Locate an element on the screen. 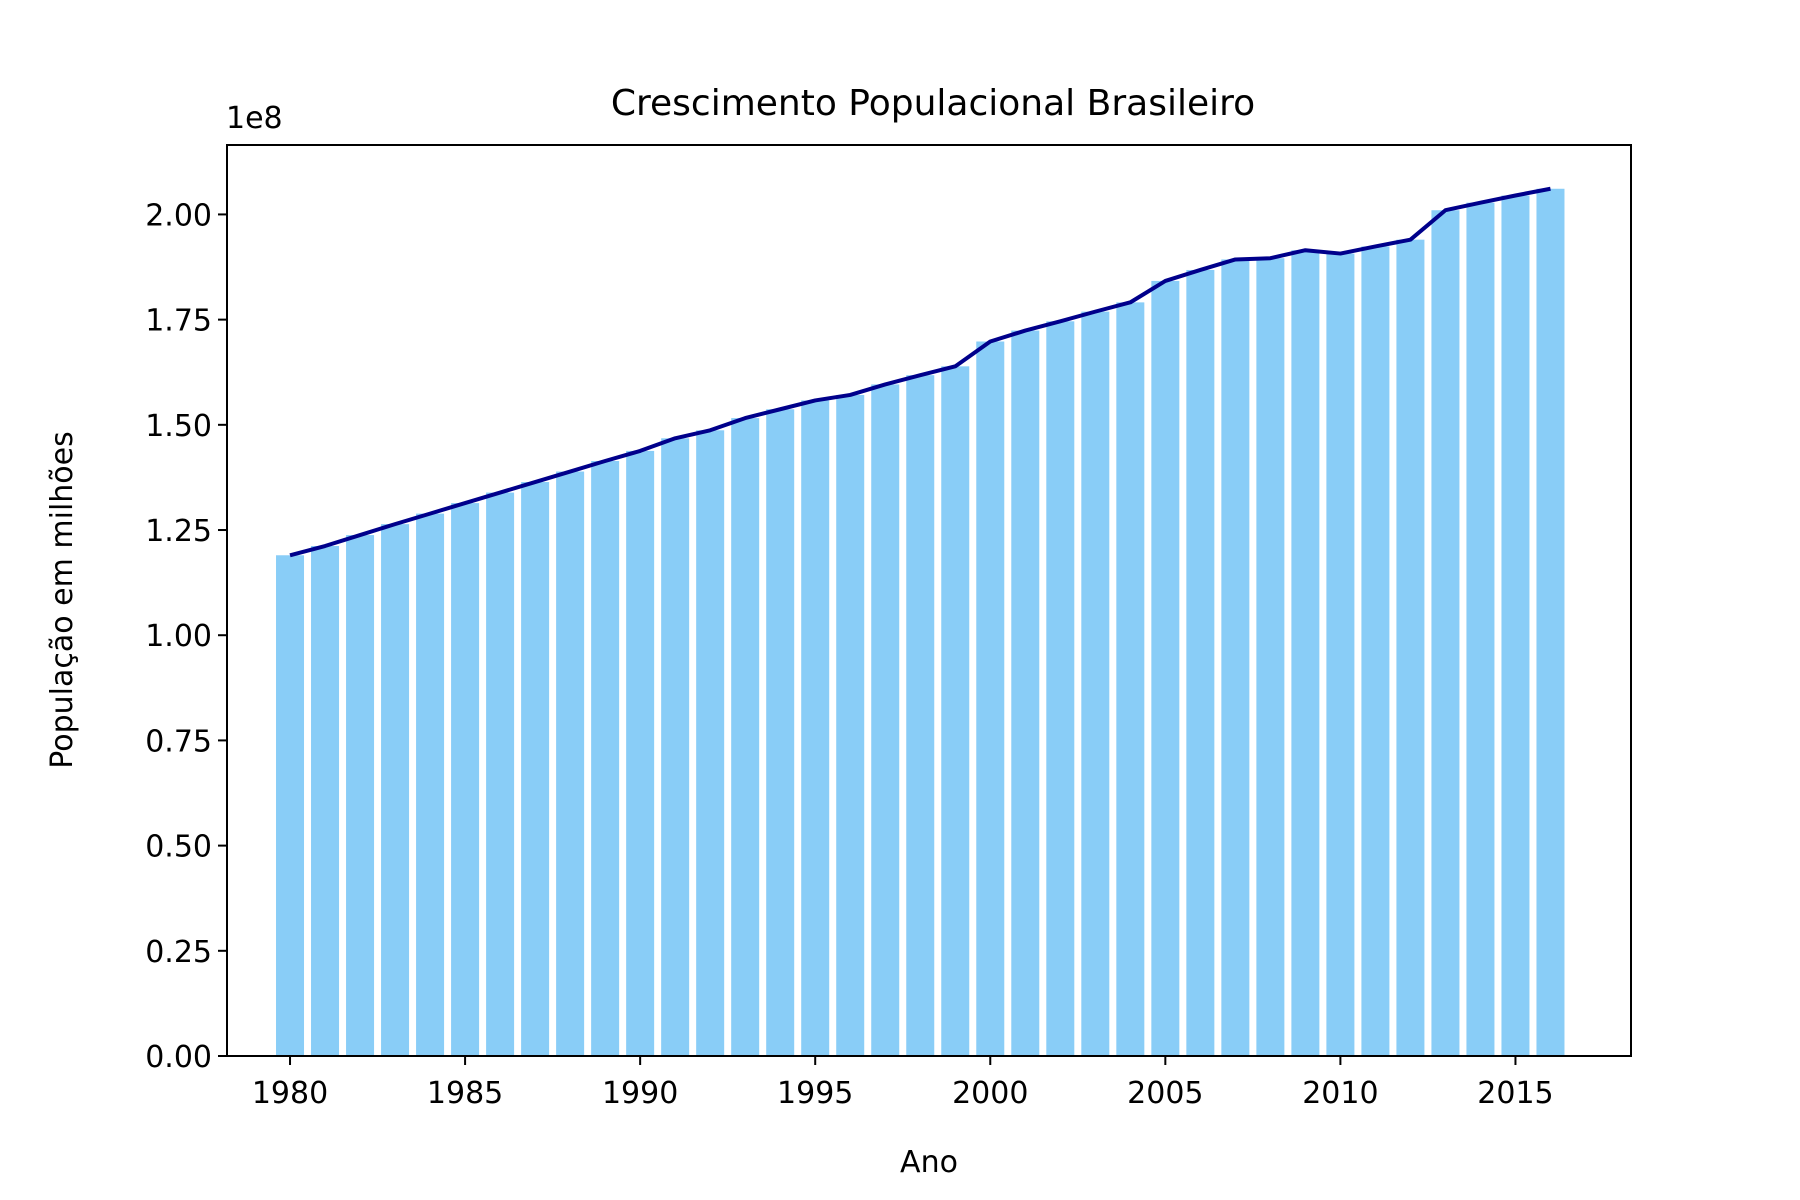  bar-1981 is located at coordinates (325, 801).